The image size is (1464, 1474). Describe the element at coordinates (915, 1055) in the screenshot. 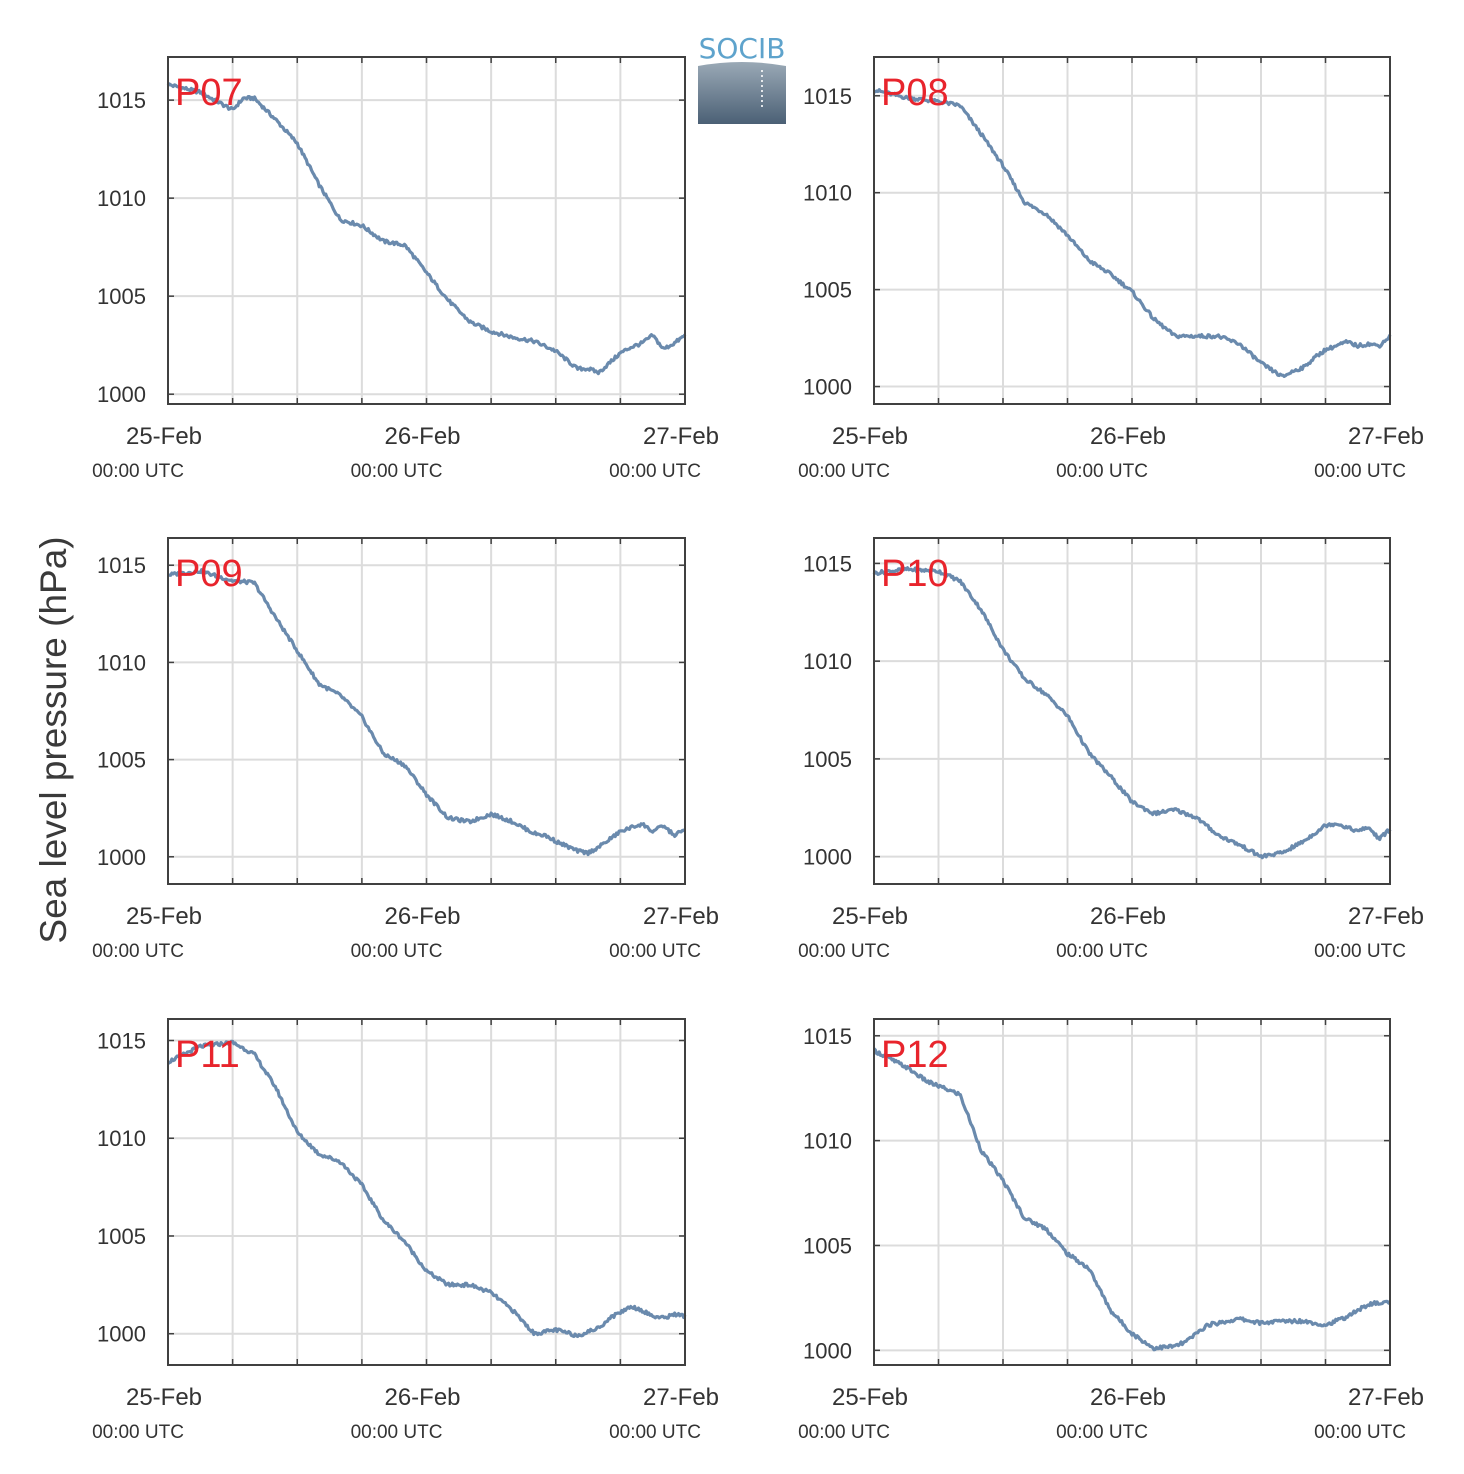

I see `station-label: P12` at that location.